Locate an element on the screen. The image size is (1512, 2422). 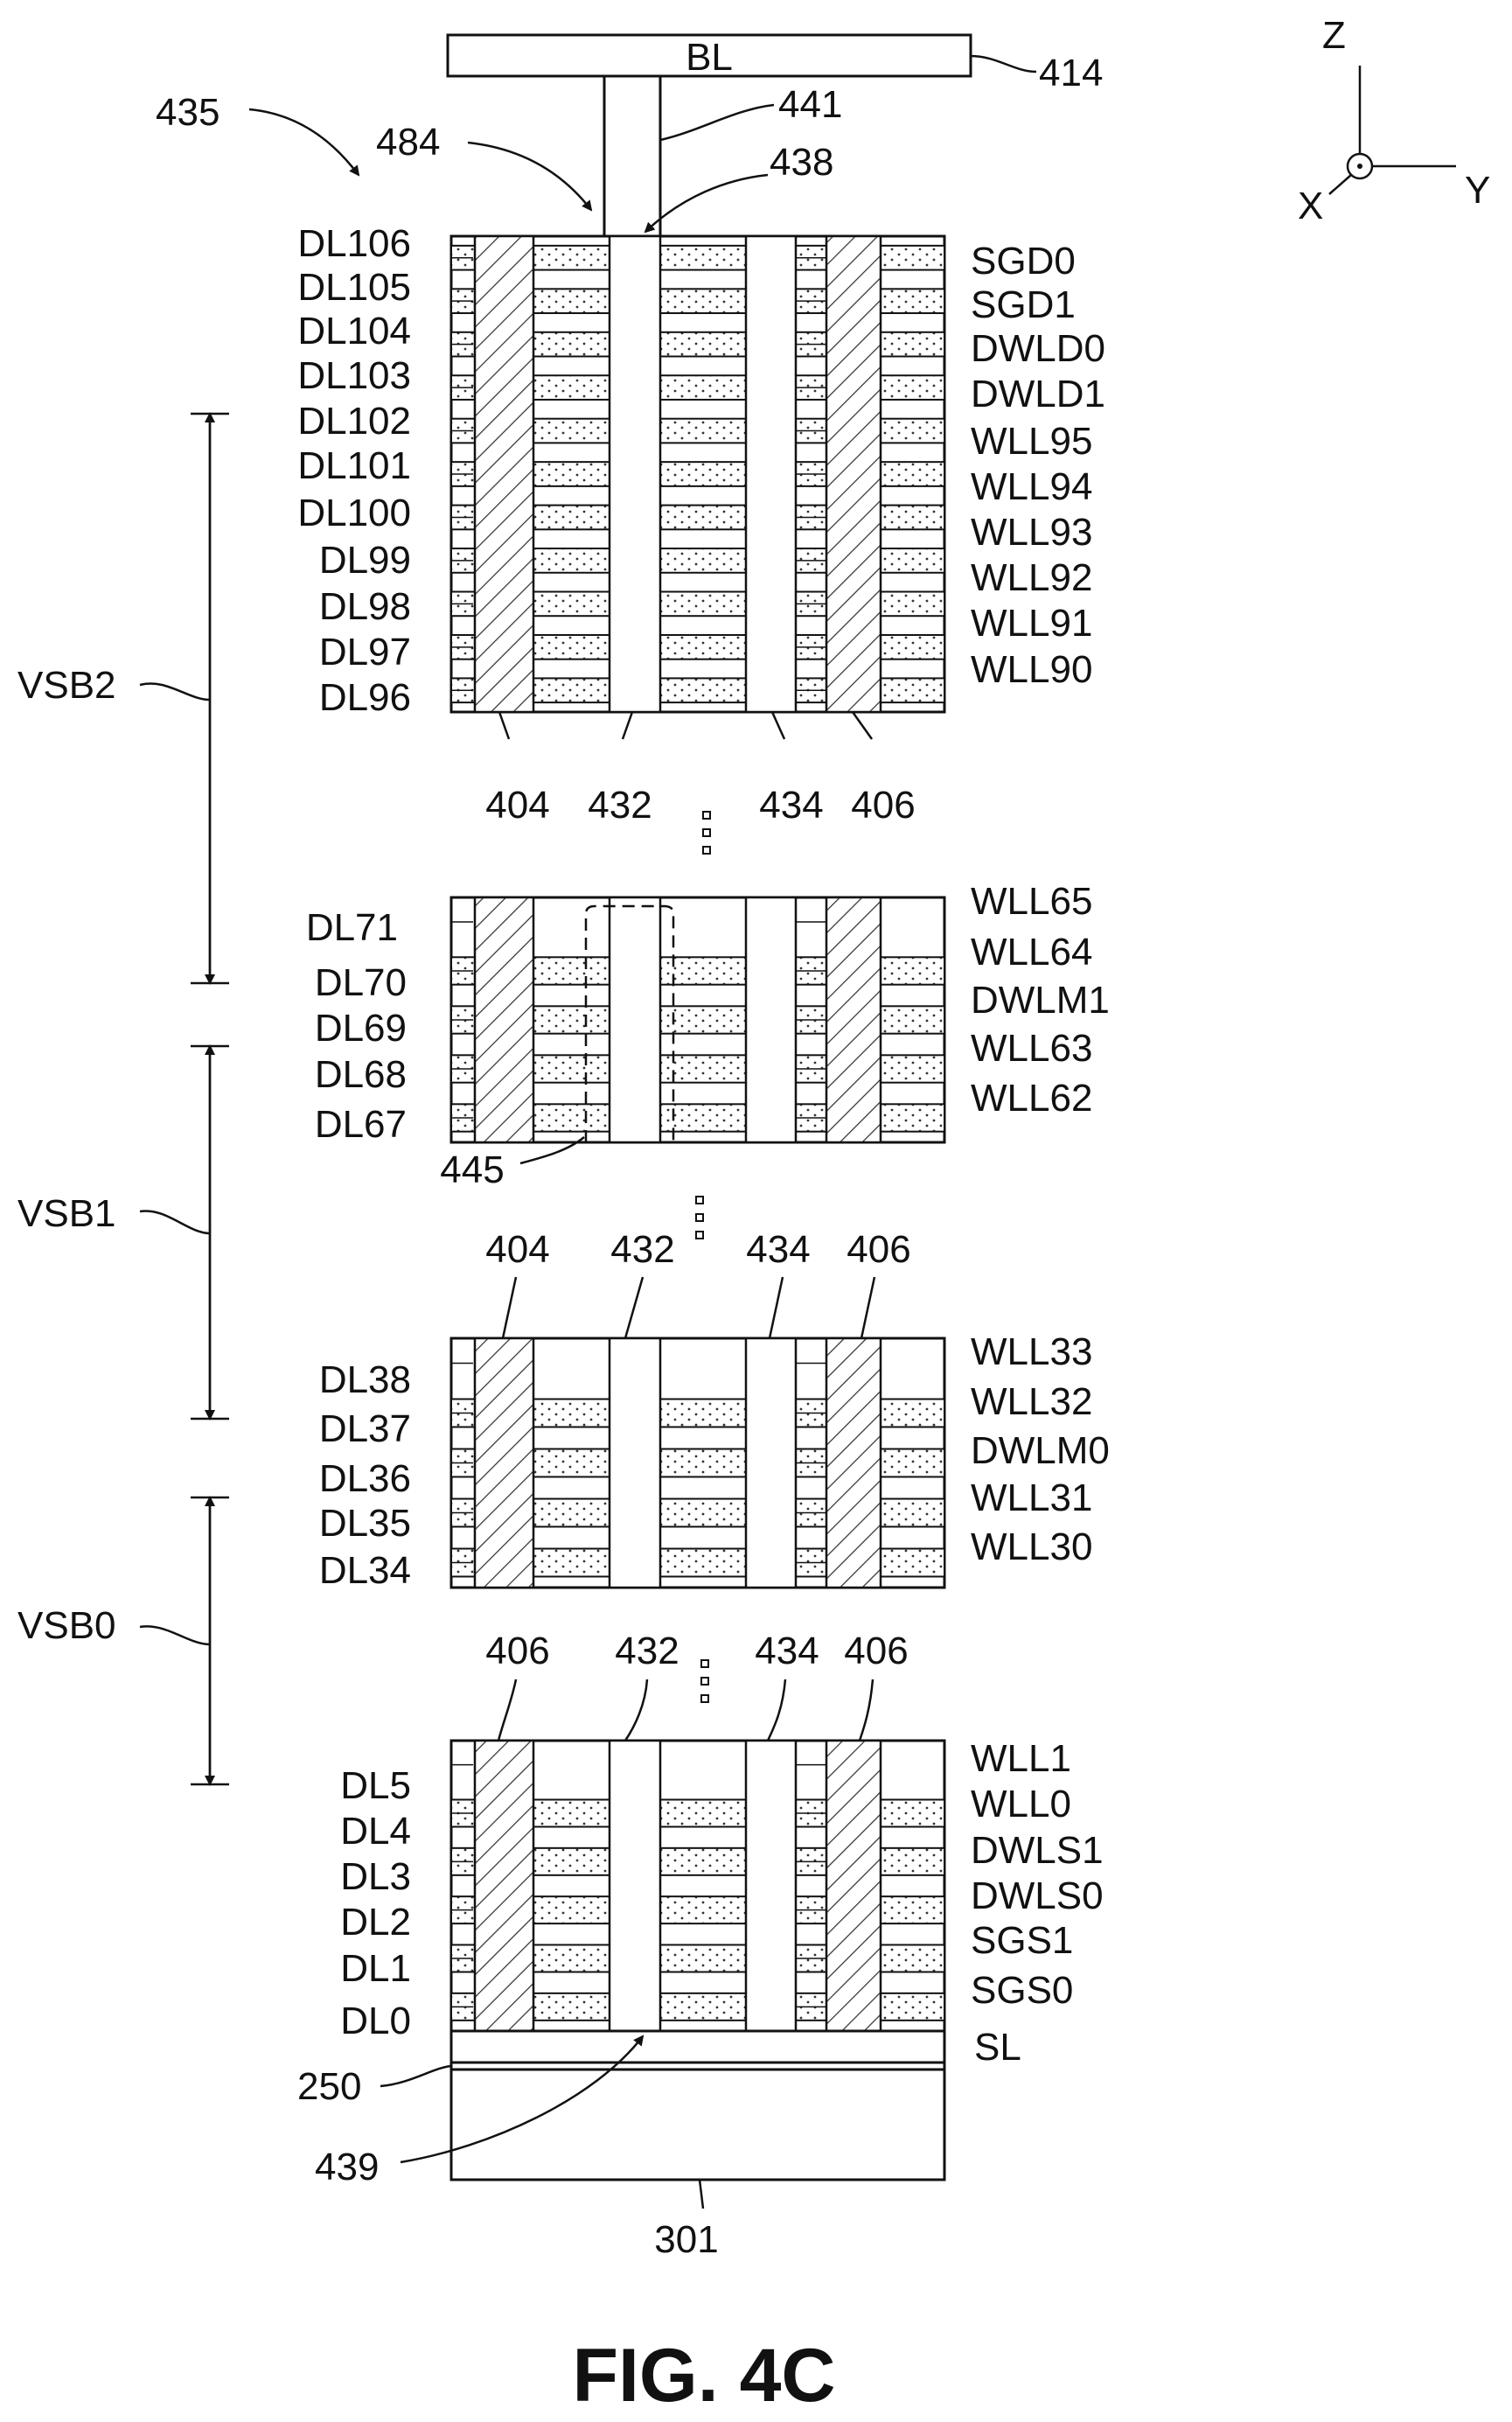
wl-label: WLL95 is located at coordinates (1032, 441).